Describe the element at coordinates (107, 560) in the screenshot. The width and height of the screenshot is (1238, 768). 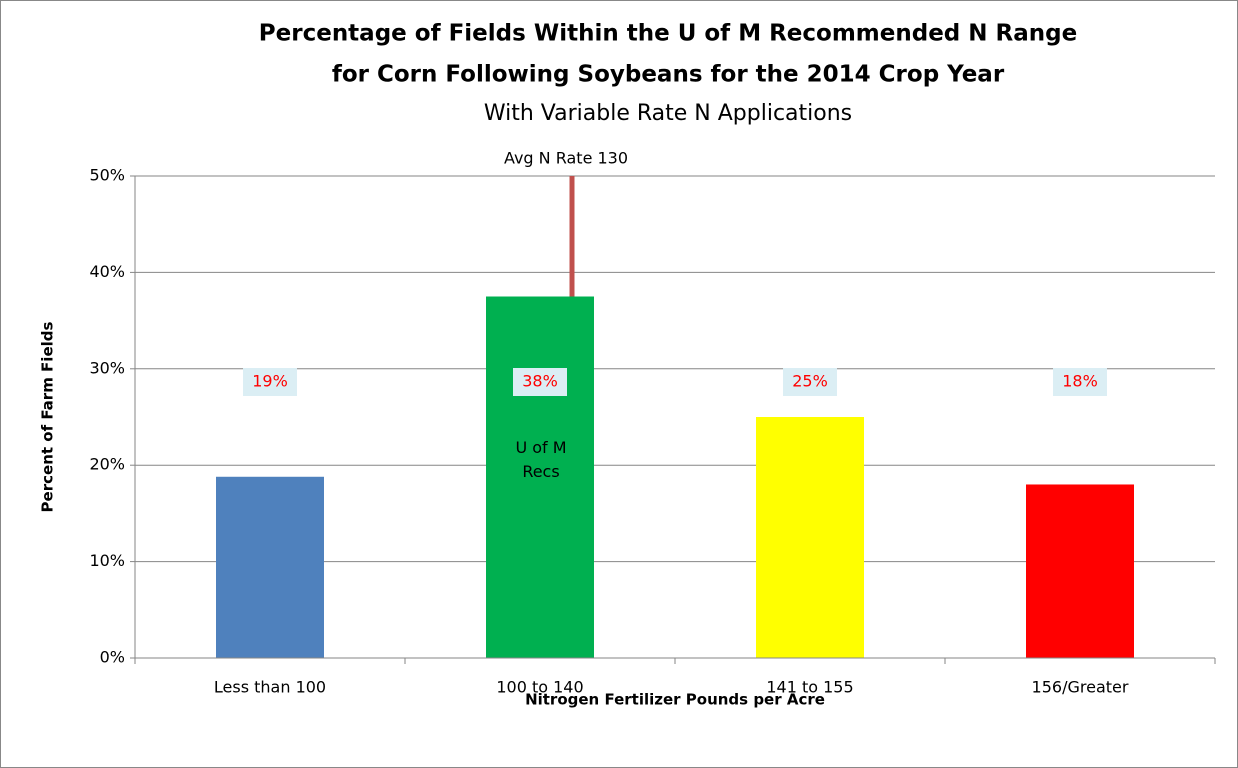
I see `y-tick-label: 10%` at that location.